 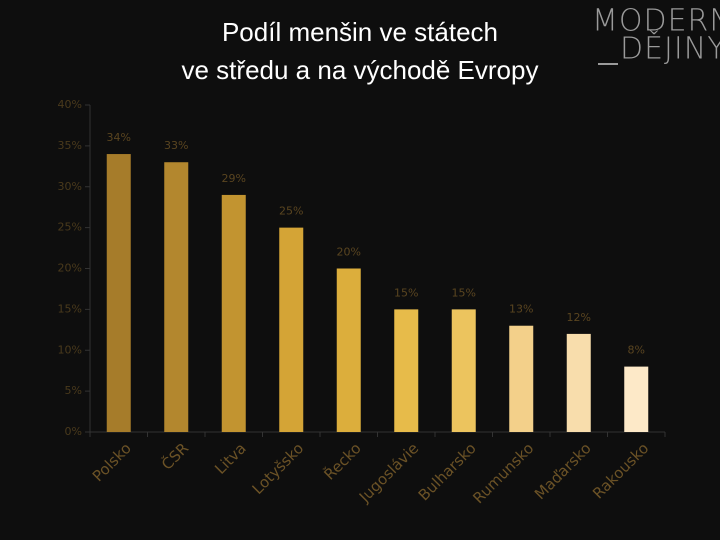 I want to click on chart-title: Podíl menšin ve státech, so click(x=360, y=32).